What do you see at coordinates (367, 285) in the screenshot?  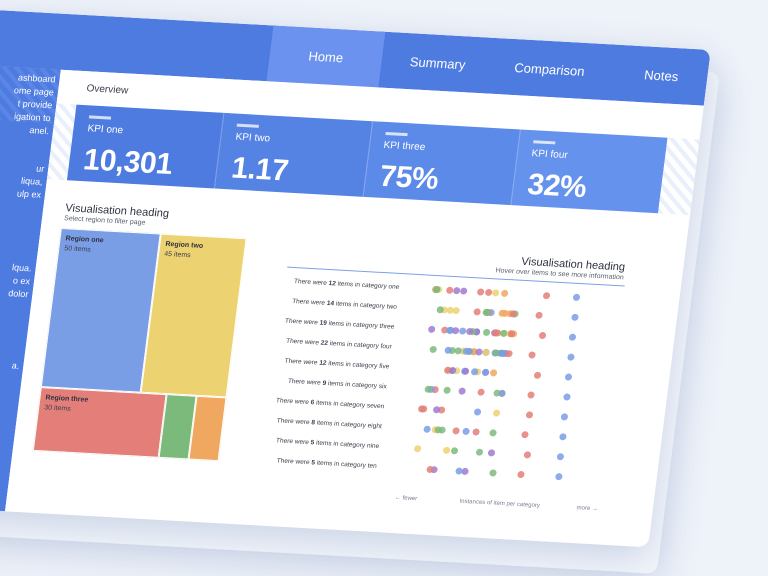 I see `row-label-suffix: items in category one` at bounding box center [367, 285].